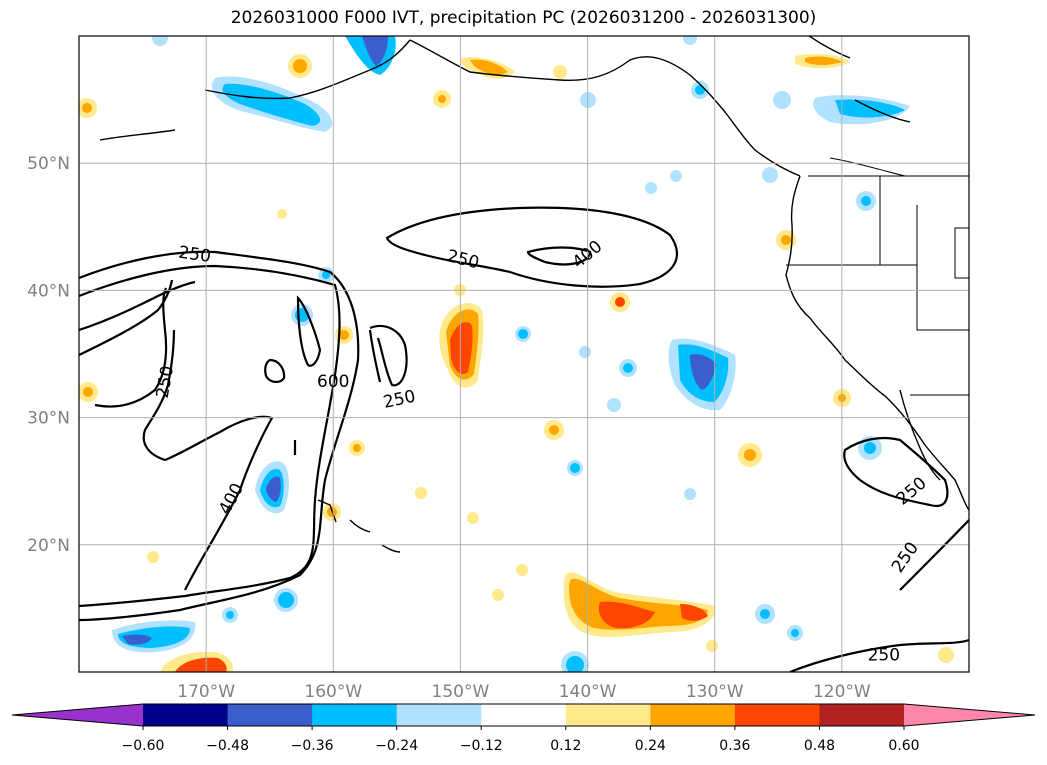  I want to click on lon-tick-label: 140°W, so click(588, 692).